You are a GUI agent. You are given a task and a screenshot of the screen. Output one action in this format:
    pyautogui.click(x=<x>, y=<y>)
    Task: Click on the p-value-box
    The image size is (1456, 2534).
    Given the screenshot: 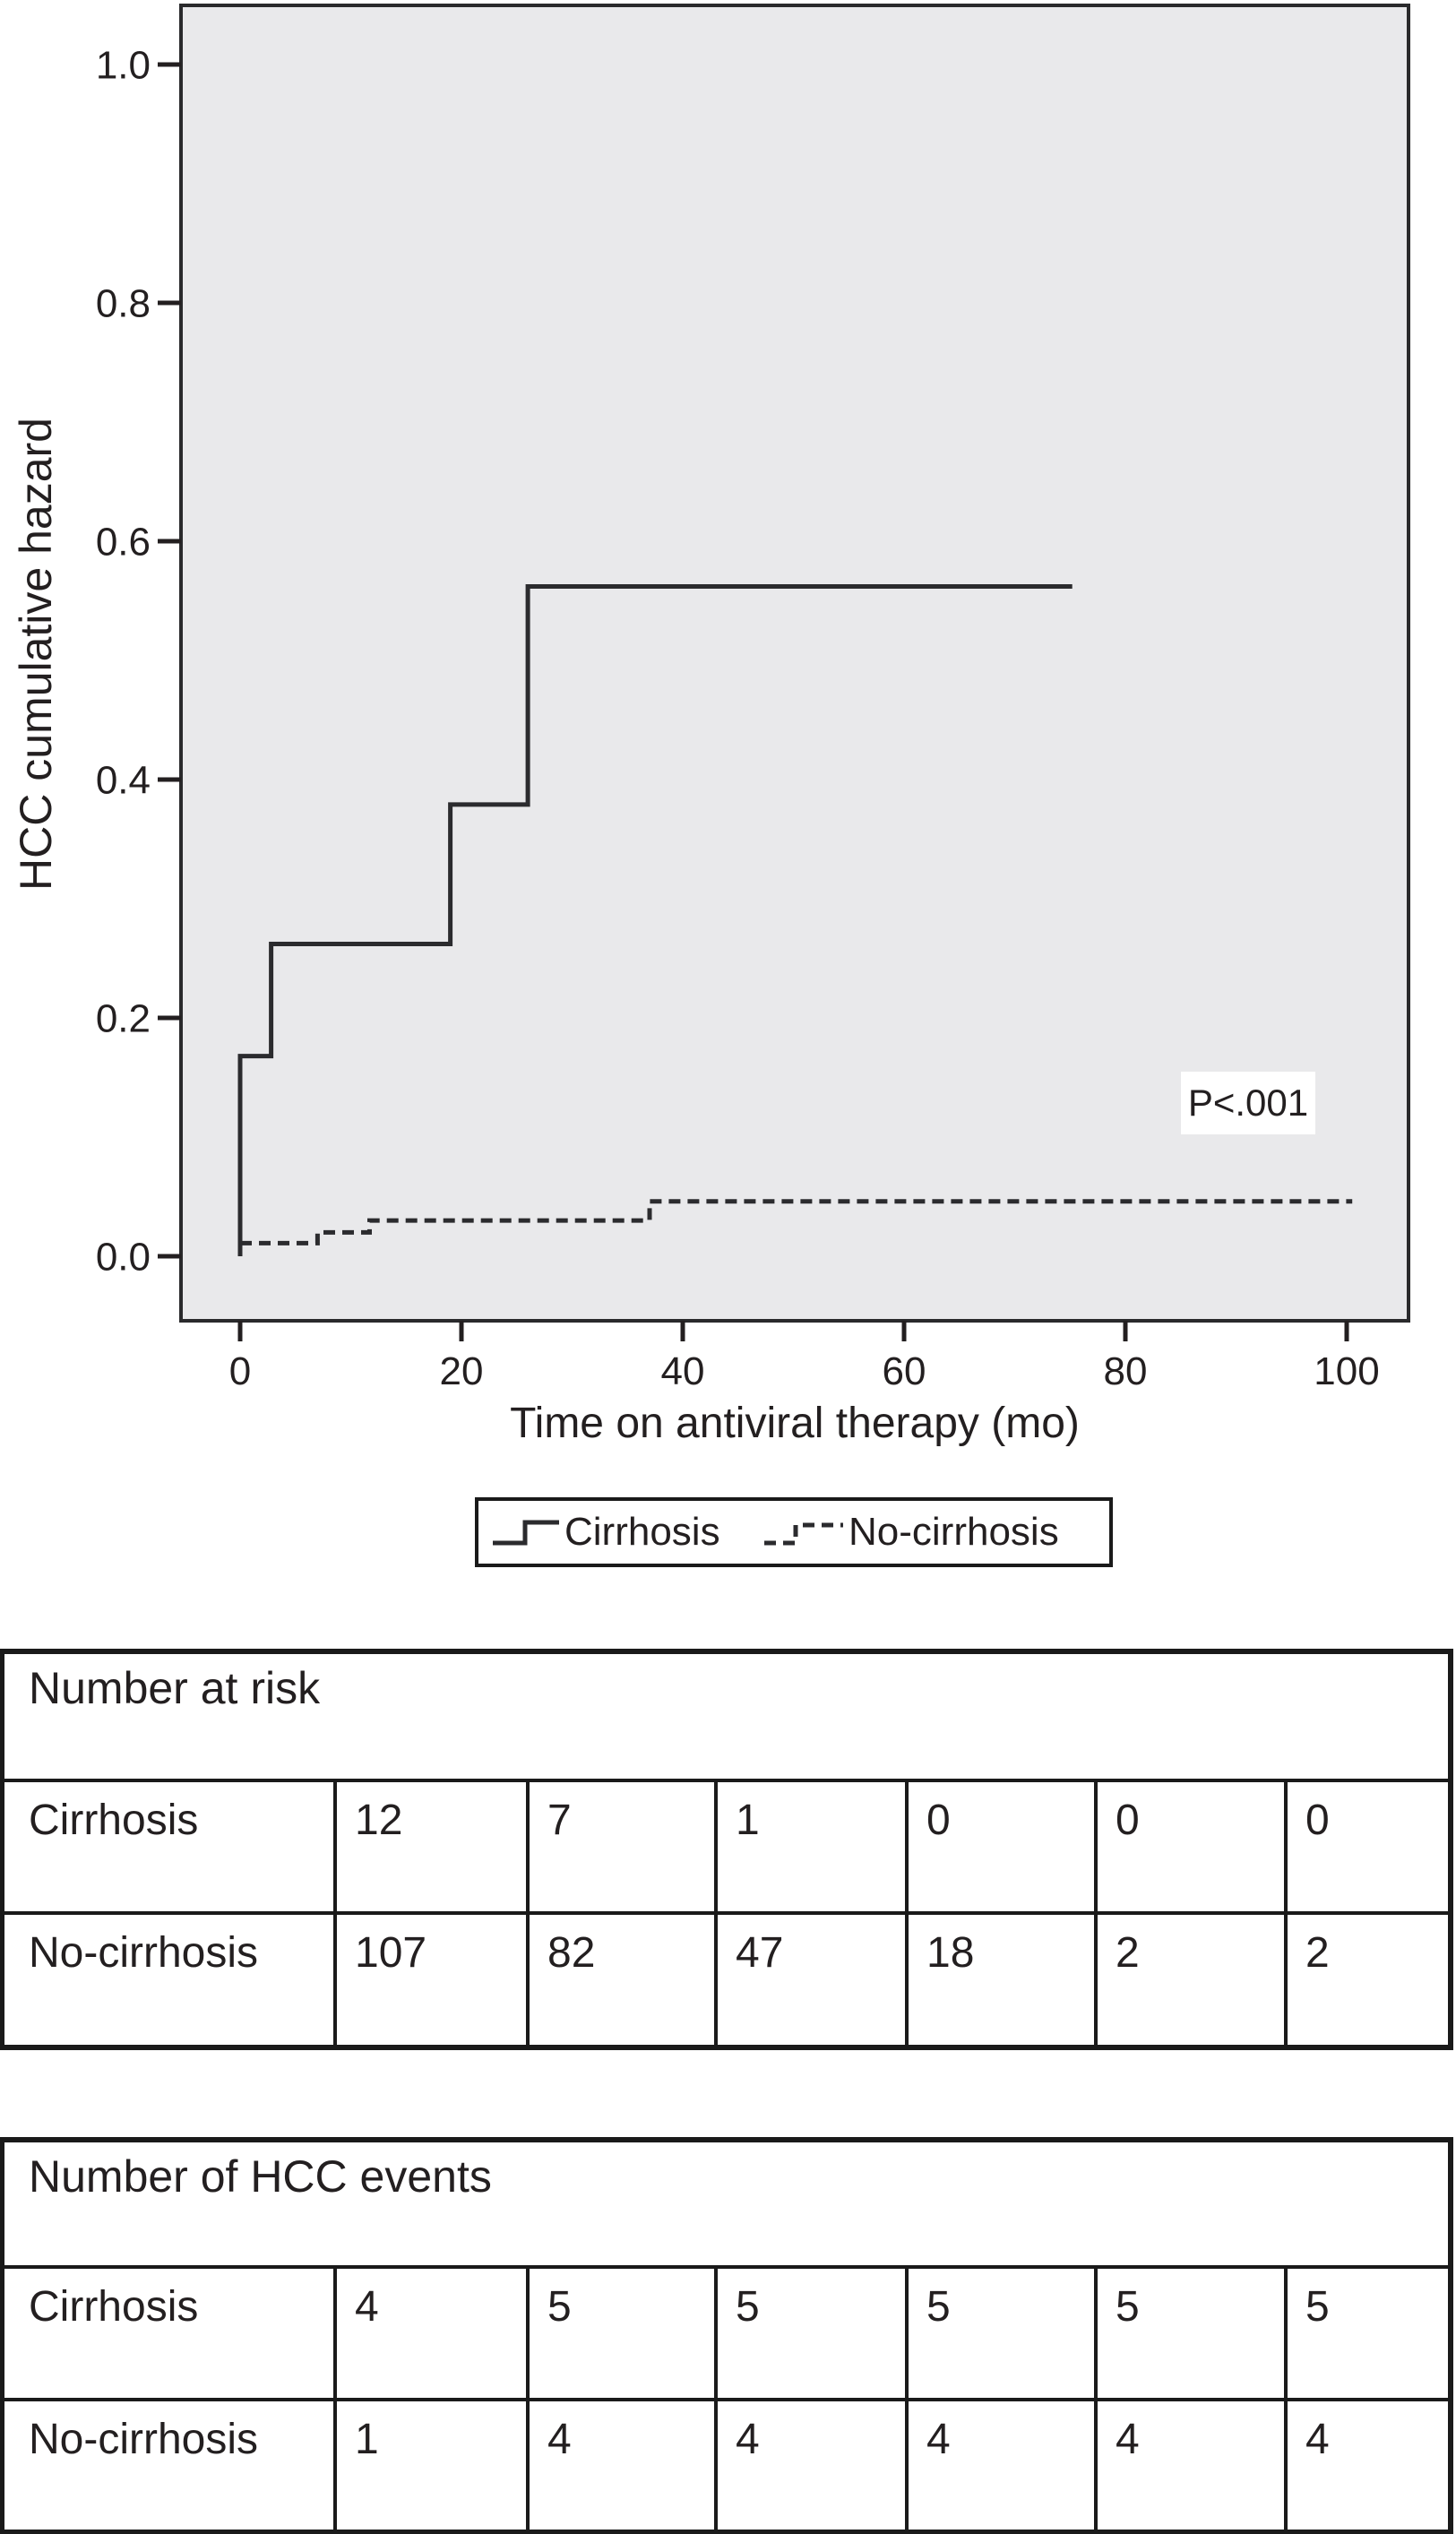 What is the action you would take?
    pyautogui.click(x=1248, y=1103)
    